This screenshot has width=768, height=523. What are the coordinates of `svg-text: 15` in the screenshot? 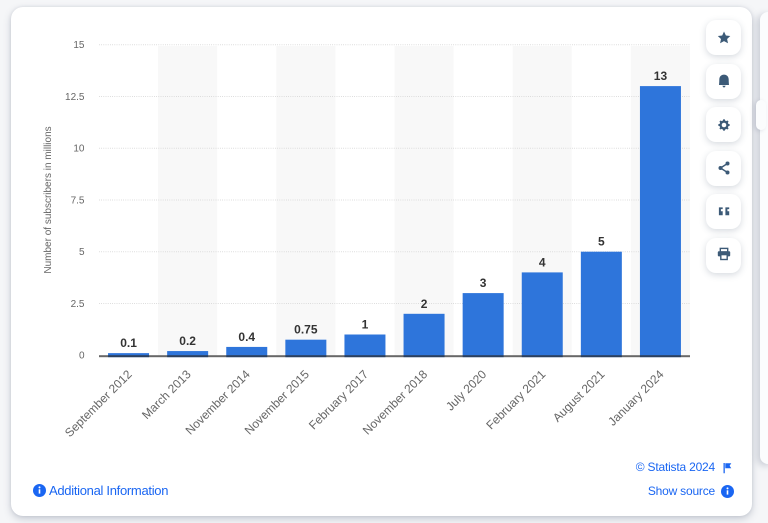 It's located at (79, 45).